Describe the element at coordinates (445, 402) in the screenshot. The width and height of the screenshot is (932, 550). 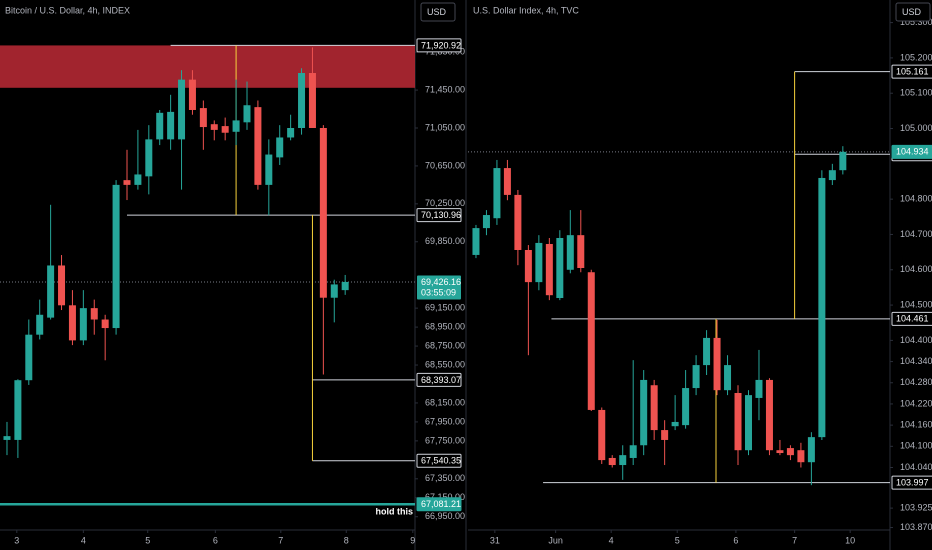
I see `y-tick-label: 68,150.00` at that location.